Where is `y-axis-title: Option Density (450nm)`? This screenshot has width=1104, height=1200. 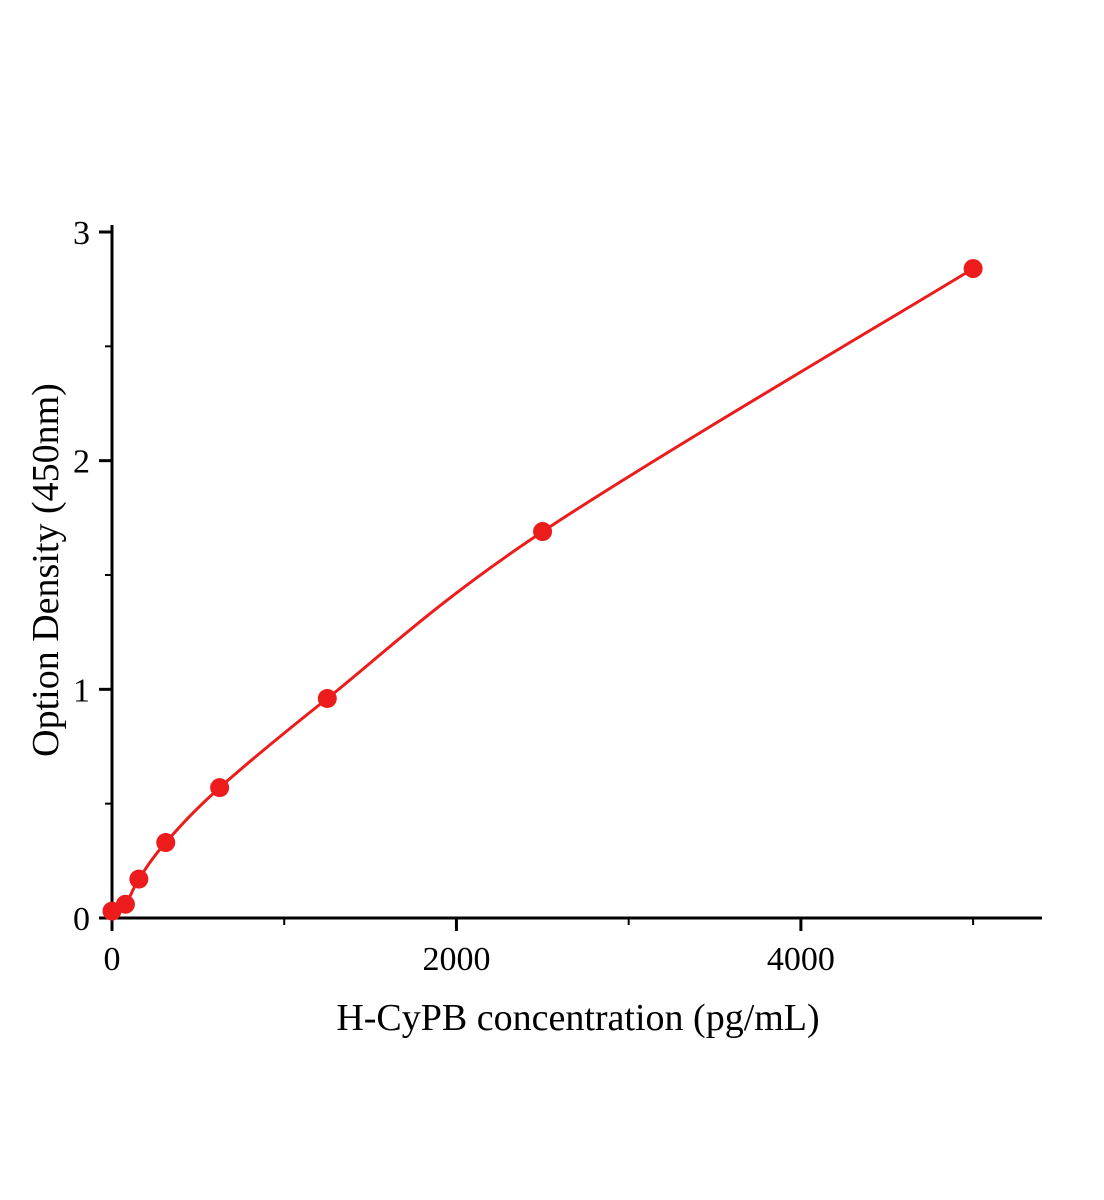 y-axis-title: Option Density (450nm) is located at coordinates (46, 570).